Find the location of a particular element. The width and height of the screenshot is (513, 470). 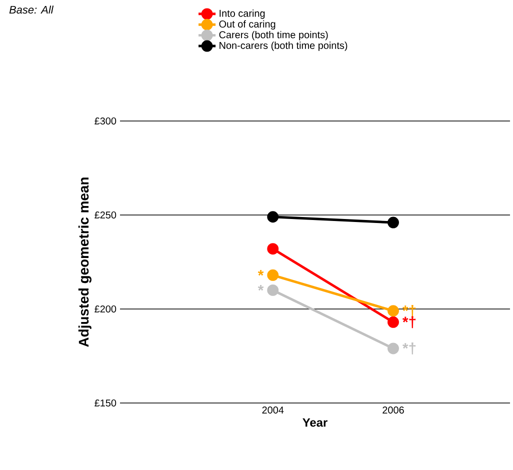

x-axis-title: Year is located at coordinates (315, 422).